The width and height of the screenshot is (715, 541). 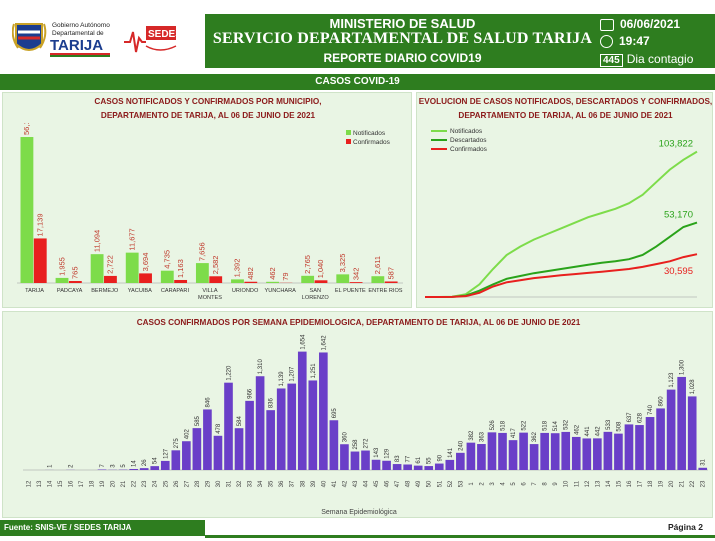 What do you see at coordinates (314, 483) in the screenshot?
I see `week-label: 39` at bounding box center [314, 483].